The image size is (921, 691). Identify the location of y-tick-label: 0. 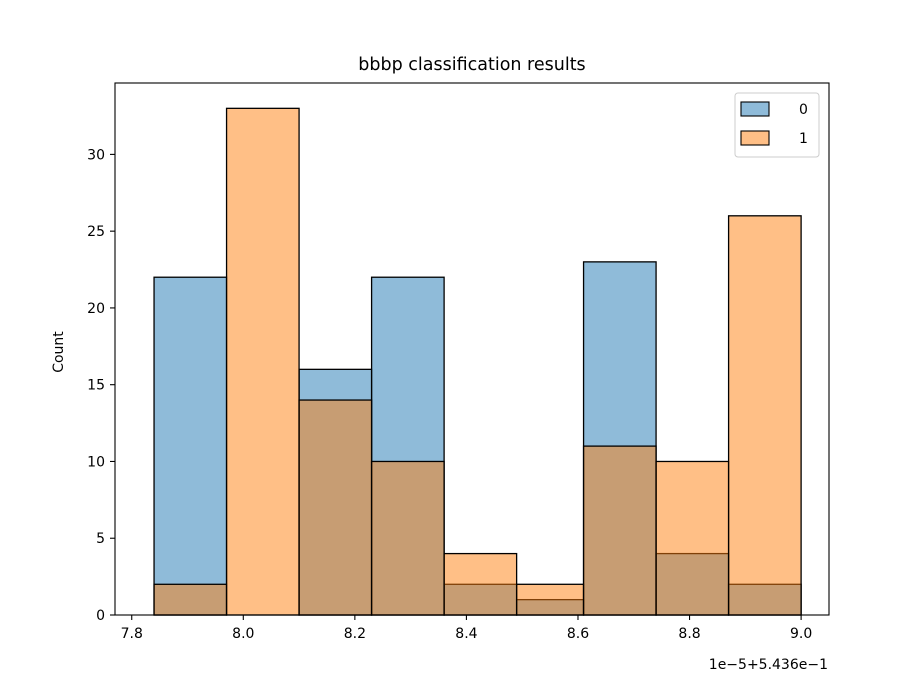
(100, 616).